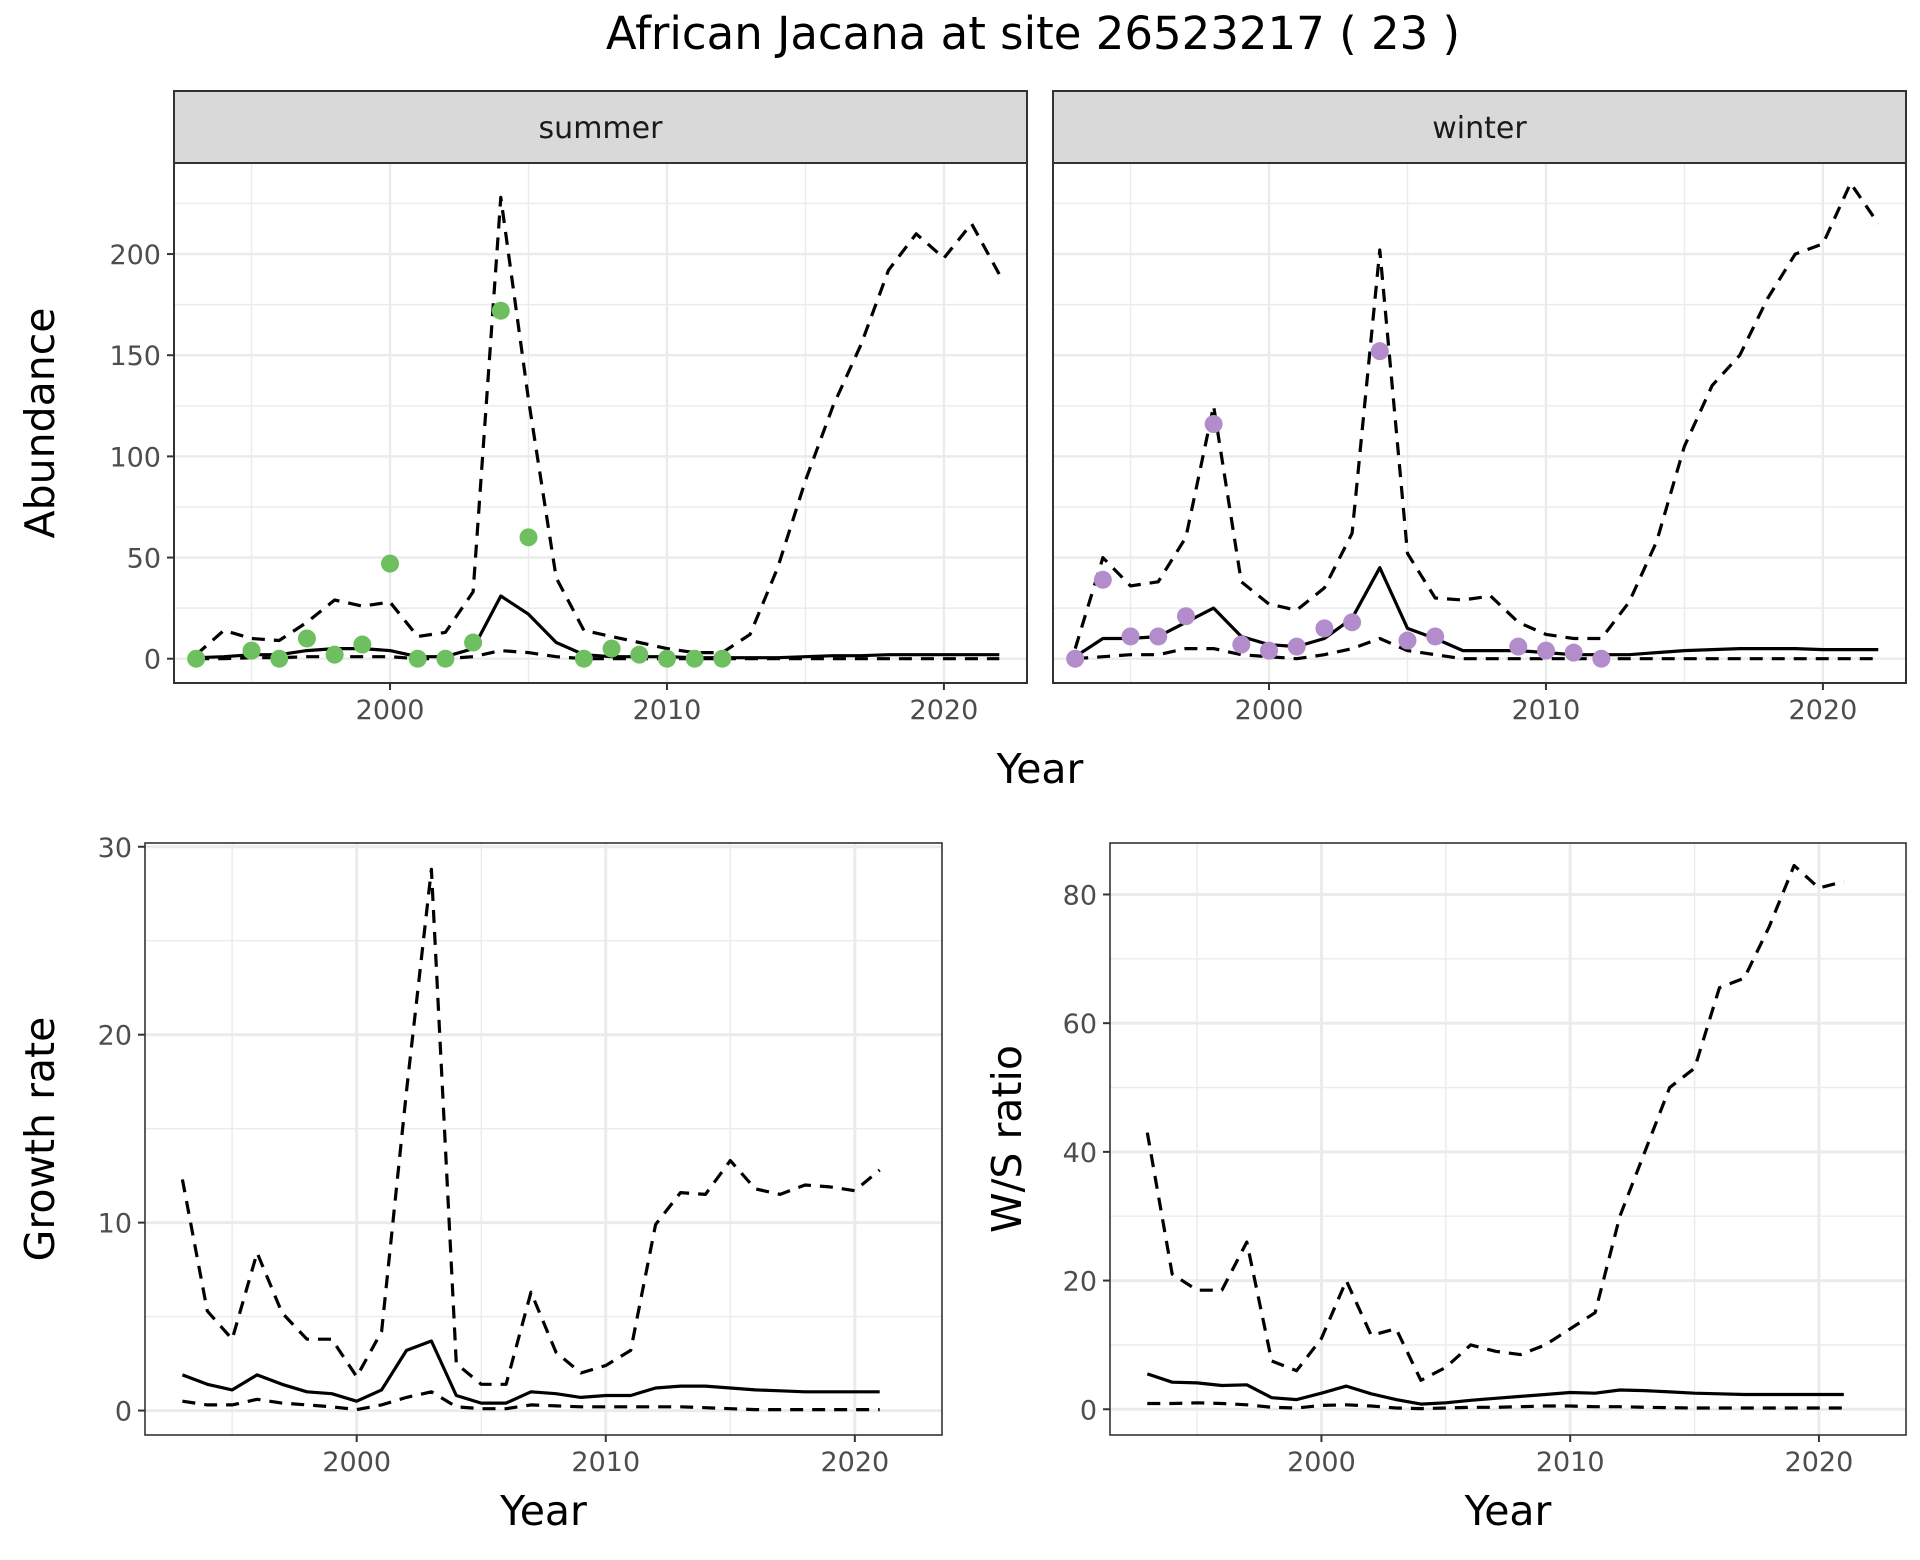  What do you see at coordinates (356, 1462) in the screenshot?
I see `growth-rate-x-tick-label: 2000` at bounding box center [356, 1462].